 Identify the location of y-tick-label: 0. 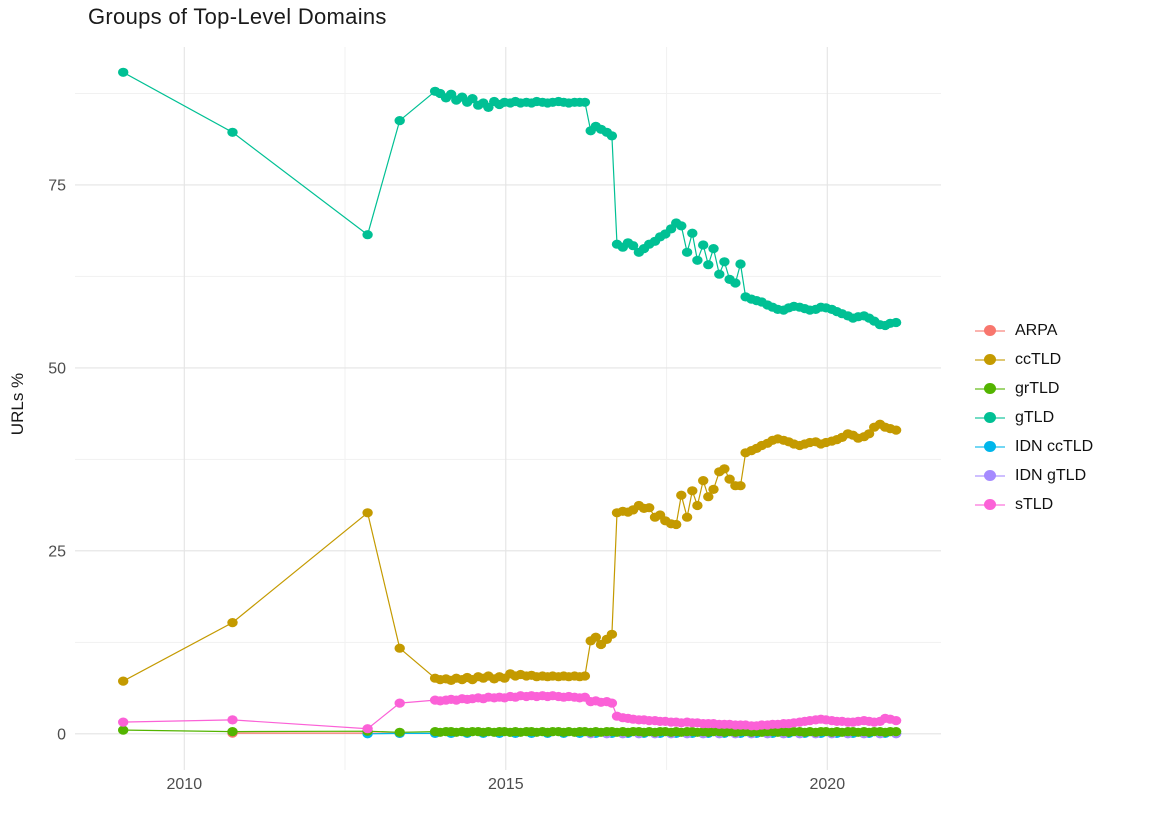
(61, 734).